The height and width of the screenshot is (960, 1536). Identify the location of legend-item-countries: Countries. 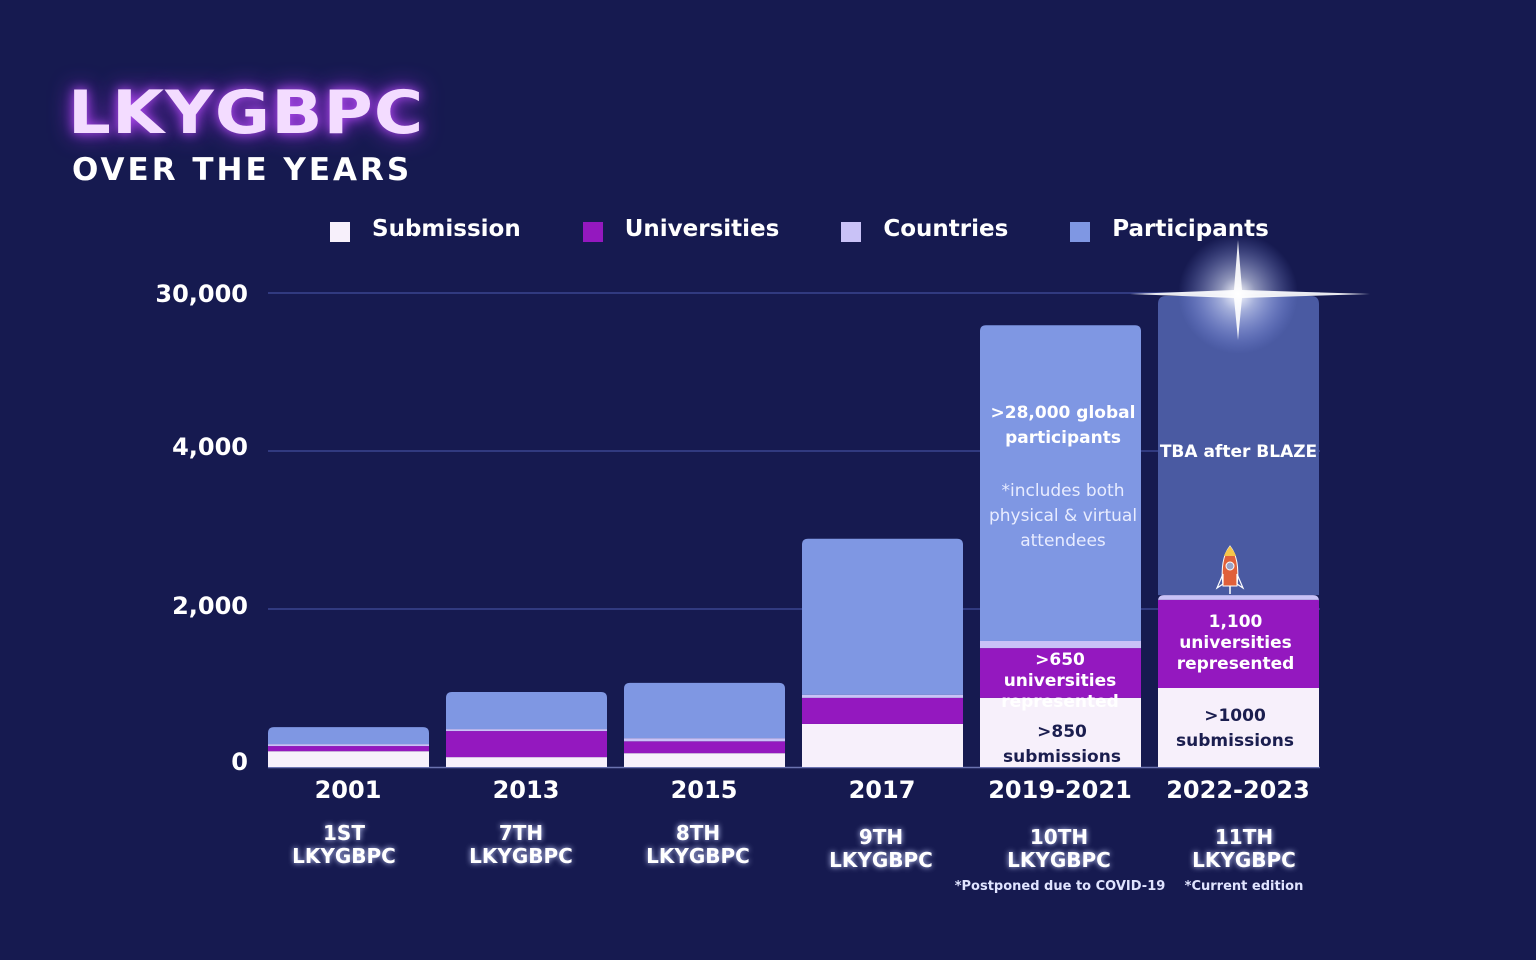
(924, 229).